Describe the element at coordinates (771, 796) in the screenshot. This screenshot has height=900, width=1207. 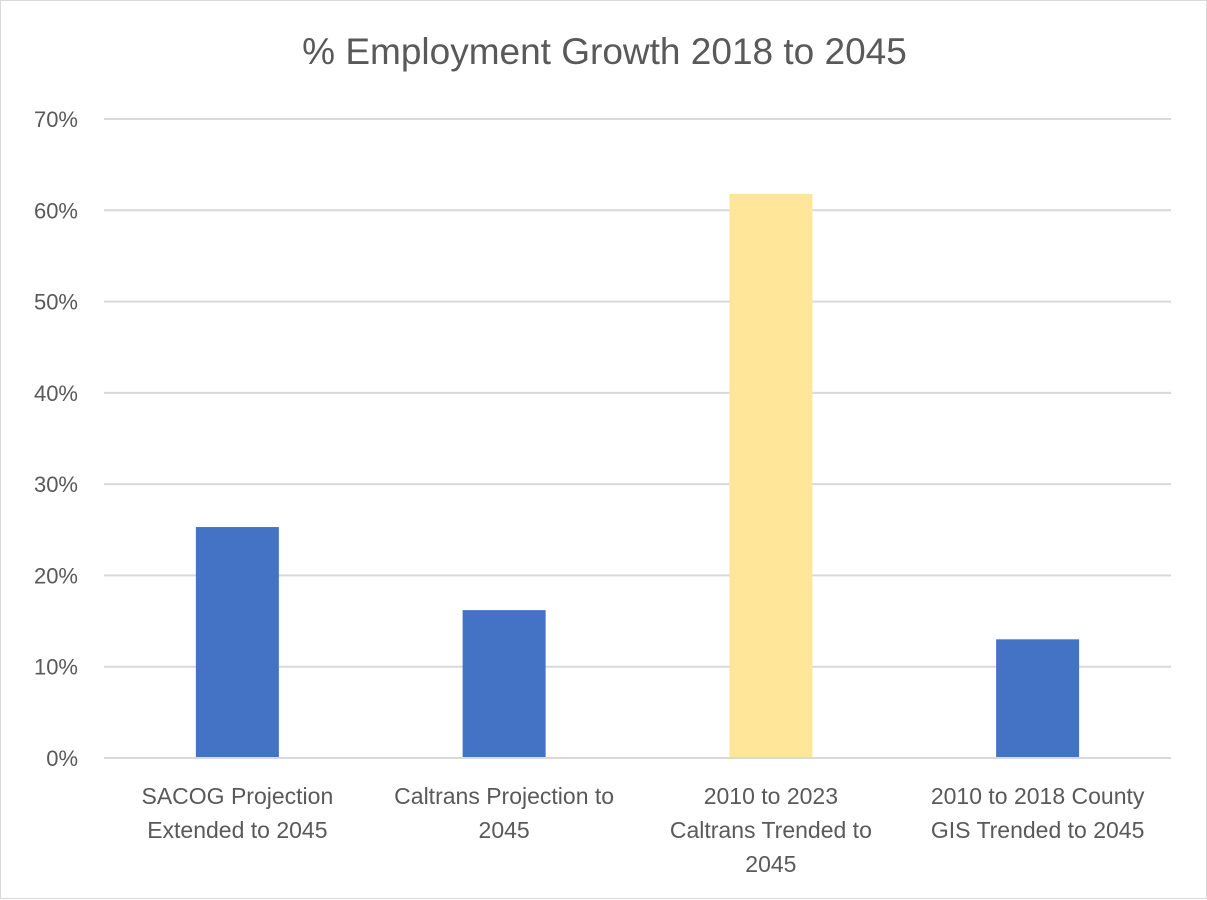
I see `category-label: 2010 to 2023` at that location.